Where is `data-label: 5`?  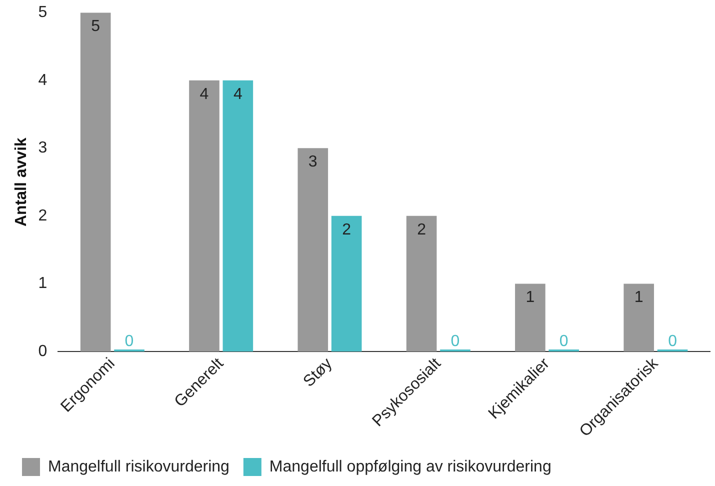
data-label: 5 is located at coordinates (95, 27).